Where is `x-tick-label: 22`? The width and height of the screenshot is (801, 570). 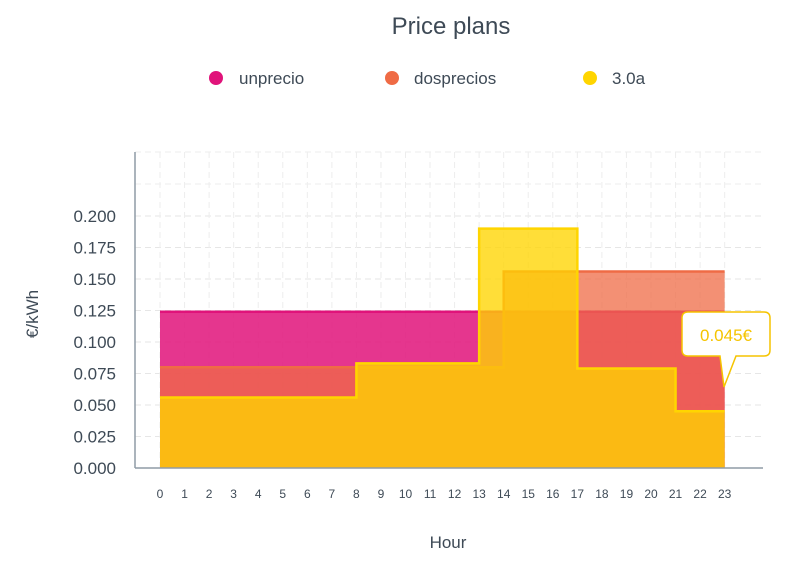
x-tick-label: 22 is located at coordinates (700, 494).